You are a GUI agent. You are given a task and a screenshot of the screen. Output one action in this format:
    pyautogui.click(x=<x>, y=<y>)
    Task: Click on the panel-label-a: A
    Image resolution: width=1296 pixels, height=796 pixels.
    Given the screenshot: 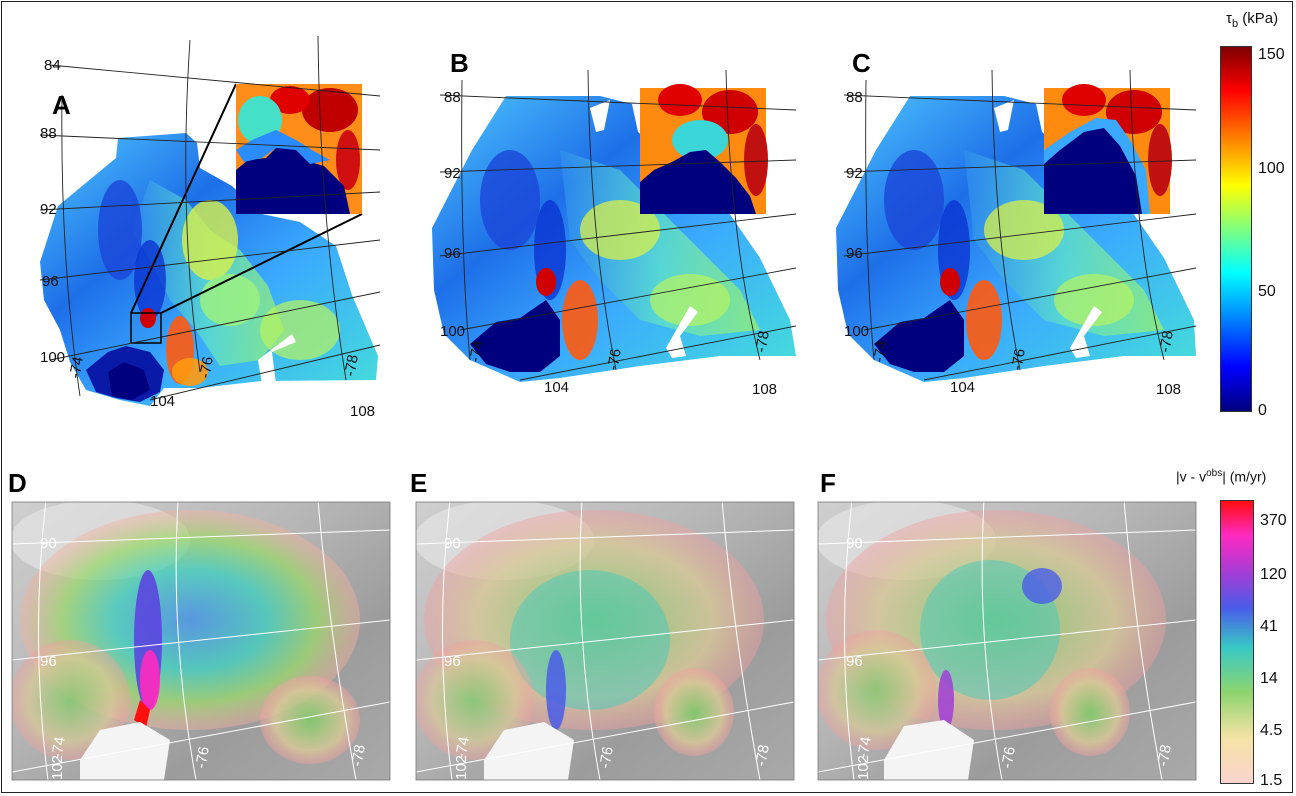 What is the action you would take?
    pyautogui.click(x=61, y=105)
    